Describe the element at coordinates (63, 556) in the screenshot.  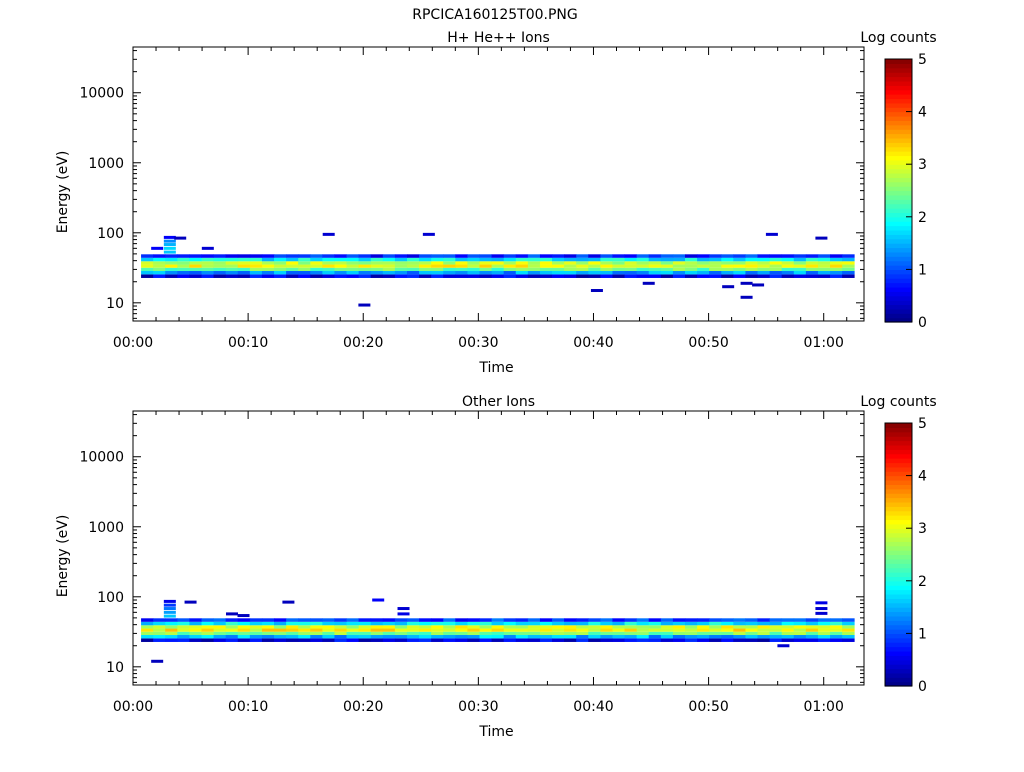
I see `y-axis-label: Energy (eV)` at that location.